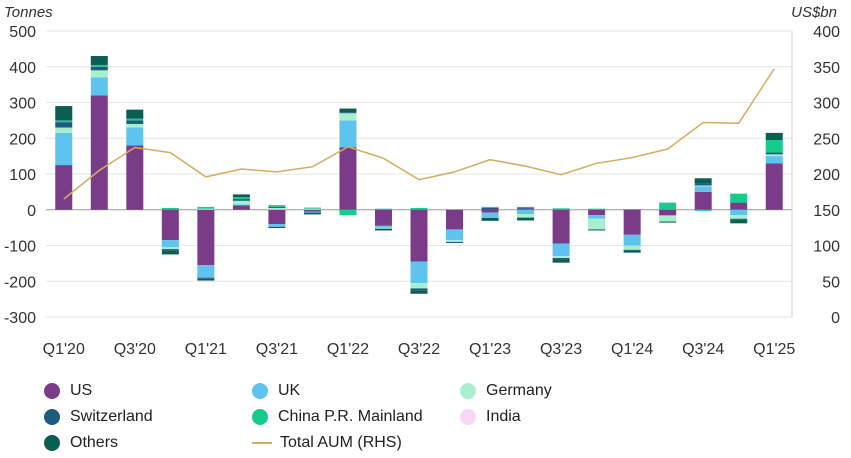  Describe the element at coordinates (350, 416) in the screenshot. I see `legend-label-china: China P.R. Mainland` at that location.